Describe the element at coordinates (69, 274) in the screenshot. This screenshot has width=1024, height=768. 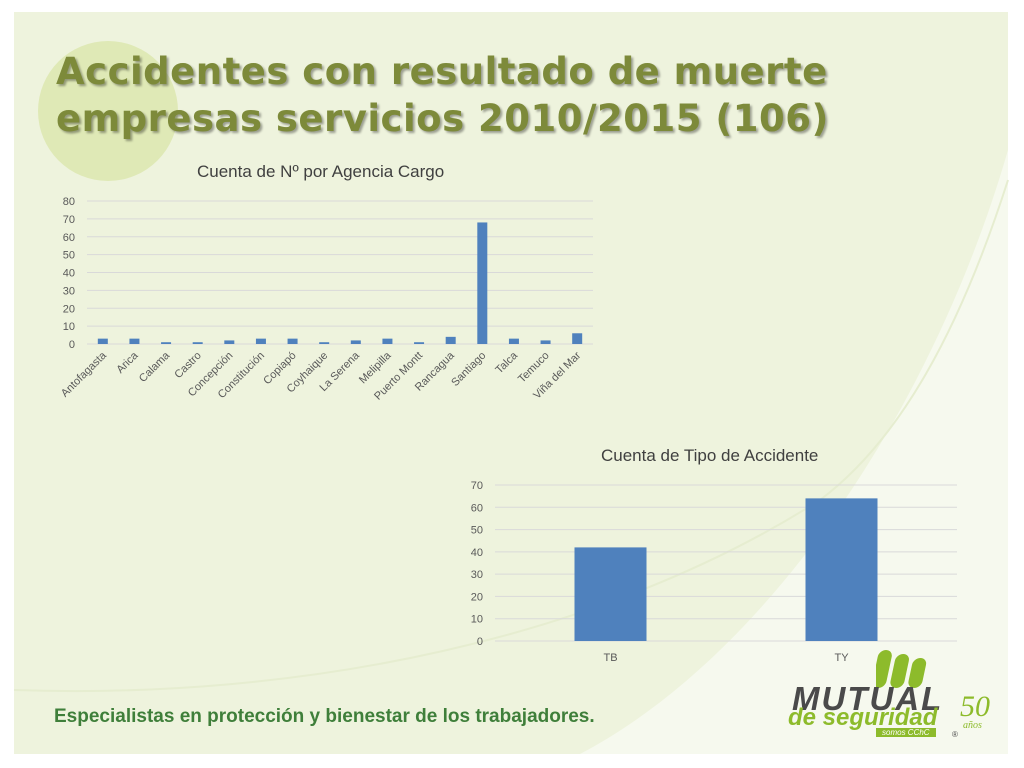
I see `chart-agency-y-tick-label: 40` at that location.